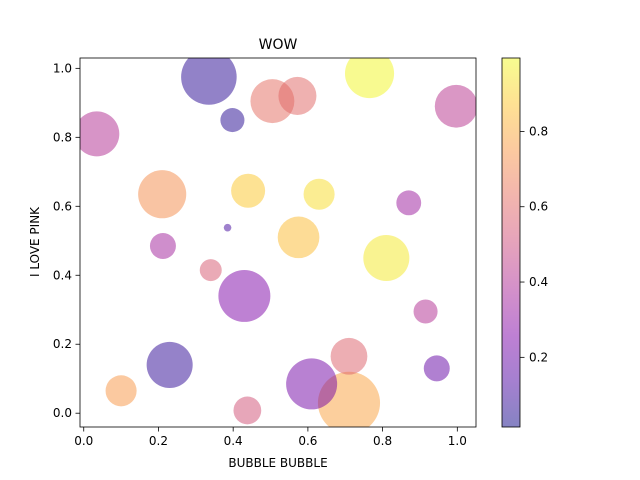 This screenshot has height=480, width=640. I want to click on y-tick-label: 0.4, so click(62, 275).